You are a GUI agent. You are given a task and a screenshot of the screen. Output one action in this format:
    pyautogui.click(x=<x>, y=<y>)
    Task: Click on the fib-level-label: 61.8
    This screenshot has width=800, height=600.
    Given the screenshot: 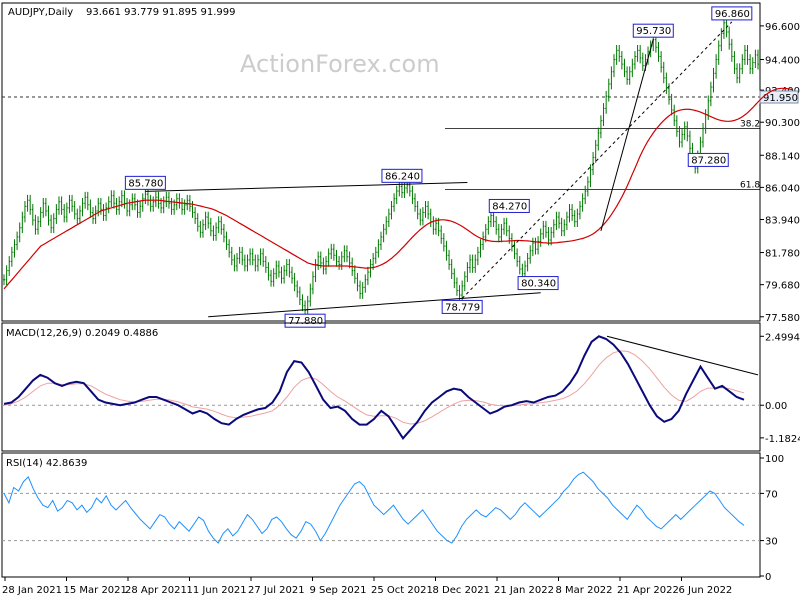 What is the action you would take?
    pyautogui.click(x=750, y=186)
    